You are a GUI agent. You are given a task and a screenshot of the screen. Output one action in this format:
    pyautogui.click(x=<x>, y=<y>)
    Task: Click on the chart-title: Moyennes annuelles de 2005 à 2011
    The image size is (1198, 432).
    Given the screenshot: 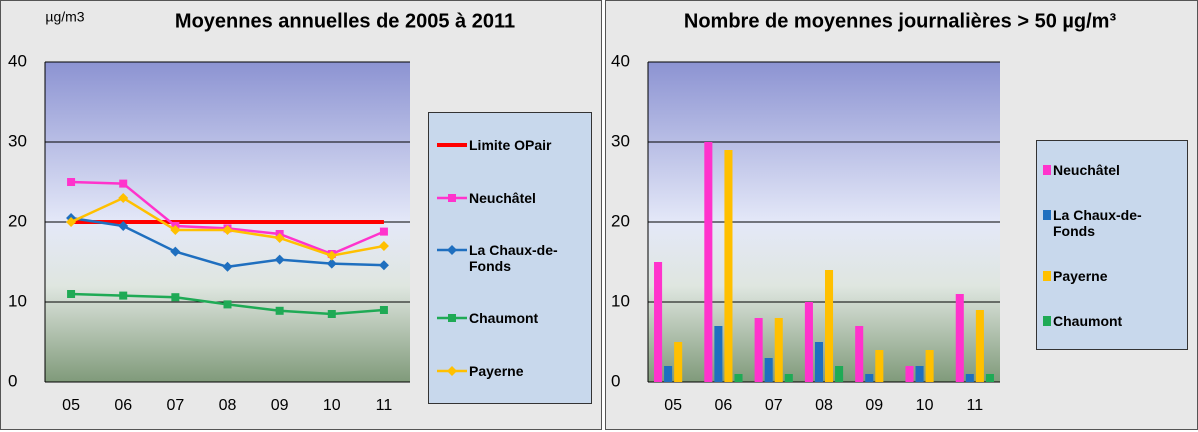 What is the action you would take?
    pyautogui.click(x=345, y=21)
    